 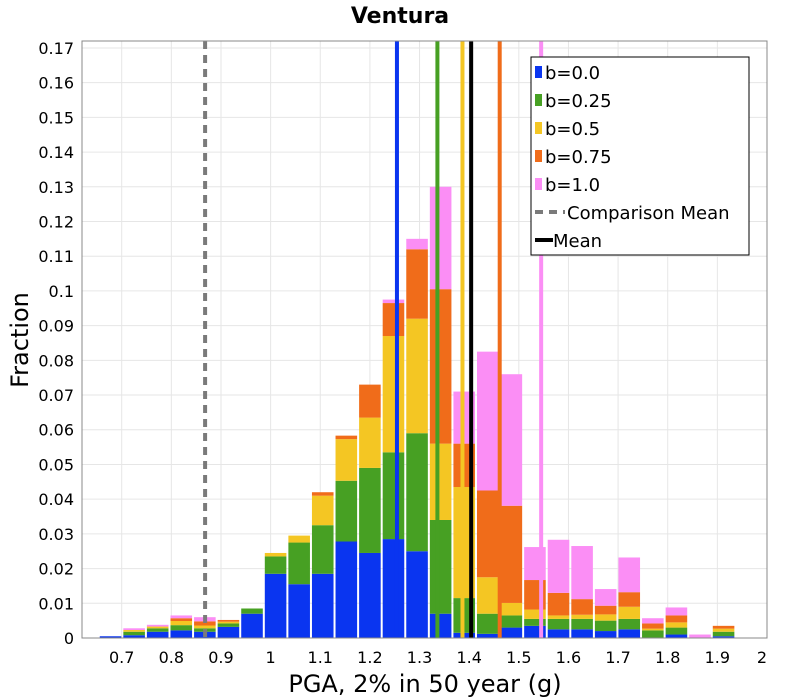 I want to click on x-tick-label: 1.8, so click(x=667, y=657).